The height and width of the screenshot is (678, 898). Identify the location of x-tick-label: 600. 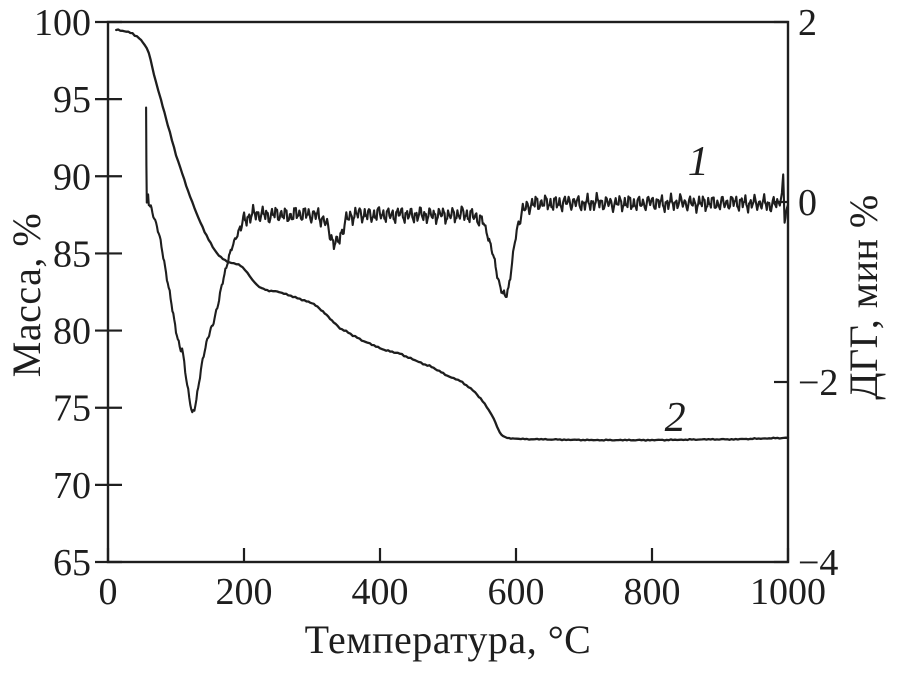
(516, 592).